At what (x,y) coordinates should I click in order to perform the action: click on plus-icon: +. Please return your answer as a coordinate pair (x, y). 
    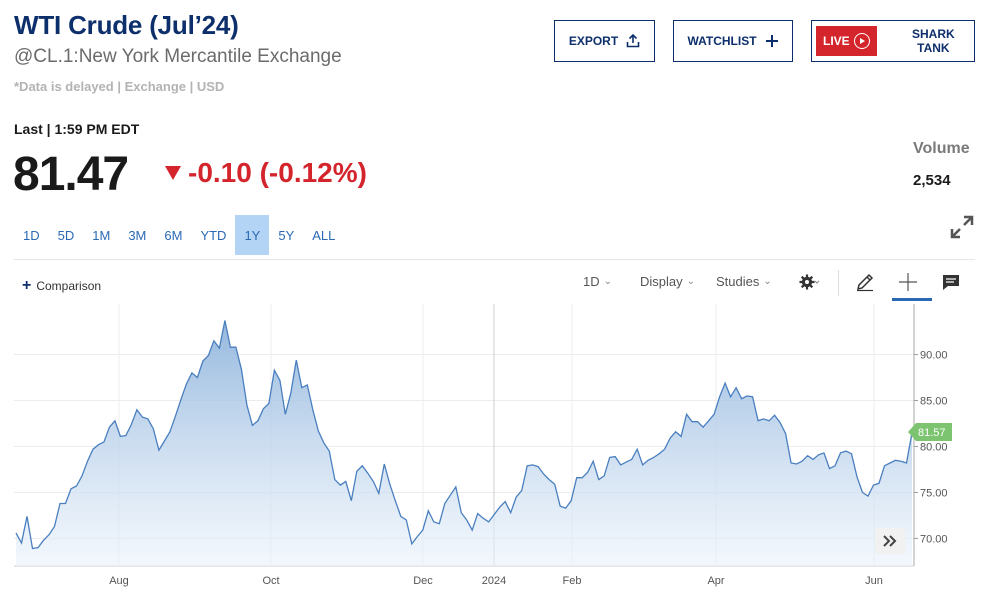
    Looking at the image, I should click on (27, 285).